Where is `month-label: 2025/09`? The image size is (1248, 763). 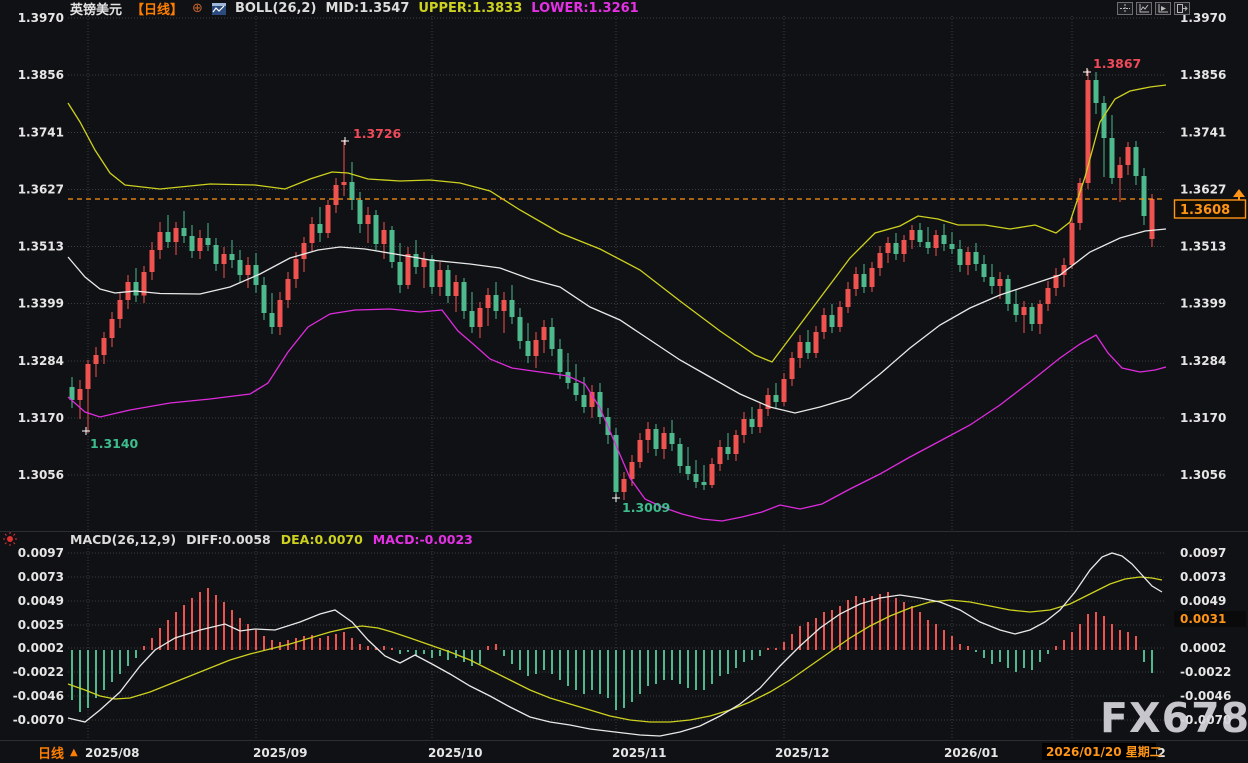
month-label: 2025/09 is located at coordinates (280, 753).